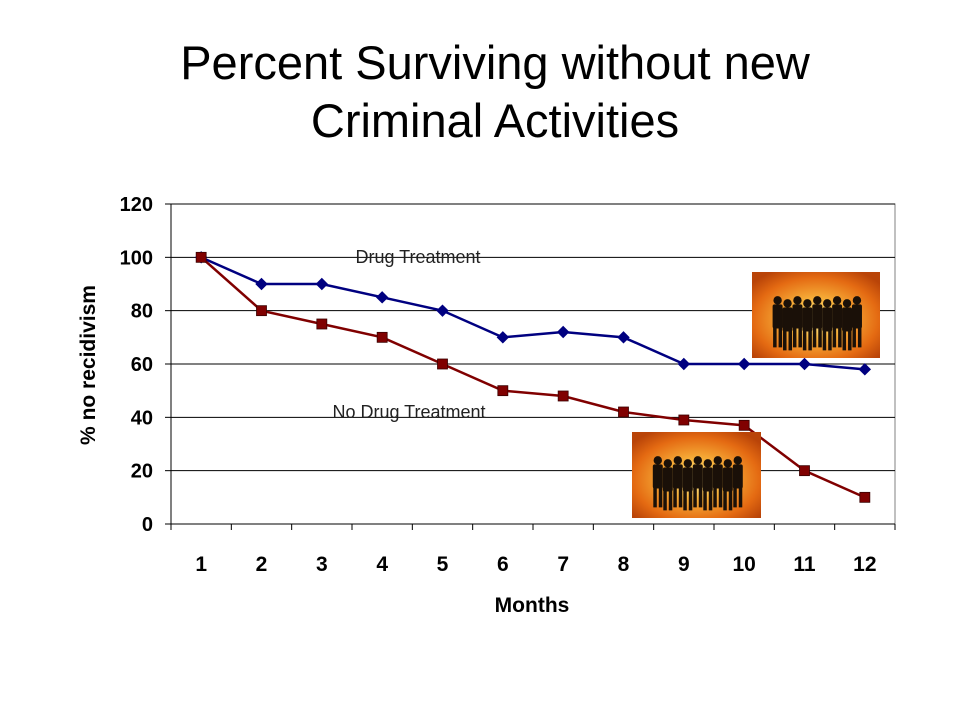 Image resolution: width=960 pixels, height=720 pixels. What do you see at coordinates (142, 365) in the screenshot?
I see `y-tick-label: 60` at bounding box center [142, 365].